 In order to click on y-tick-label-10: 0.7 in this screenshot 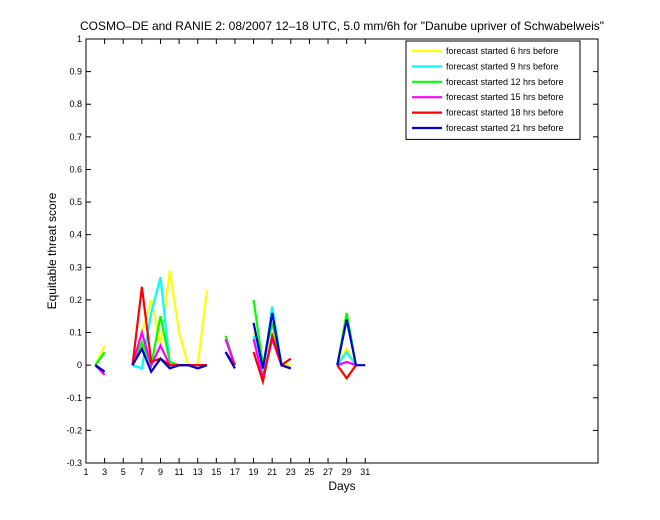, I will do `click(75, 137)`.